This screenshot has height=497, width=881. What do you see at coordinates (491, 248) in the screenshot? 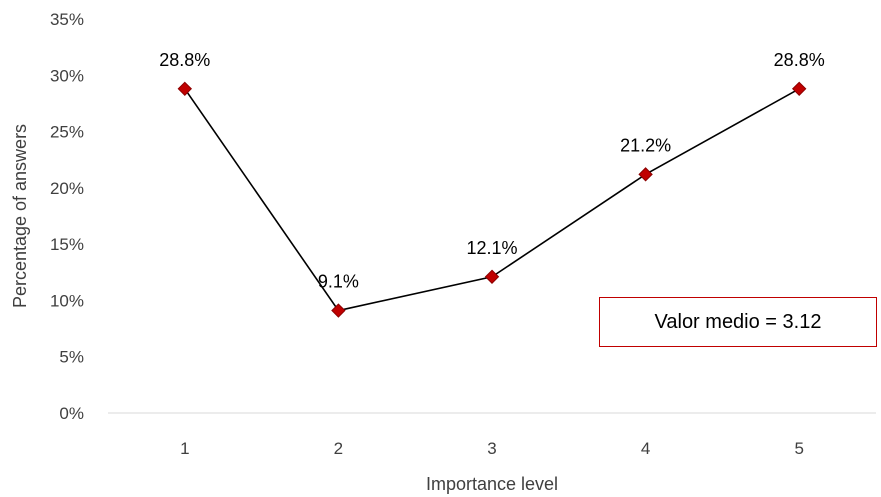
I see `data-label: 12.1%` at bounding box center [491, 248].